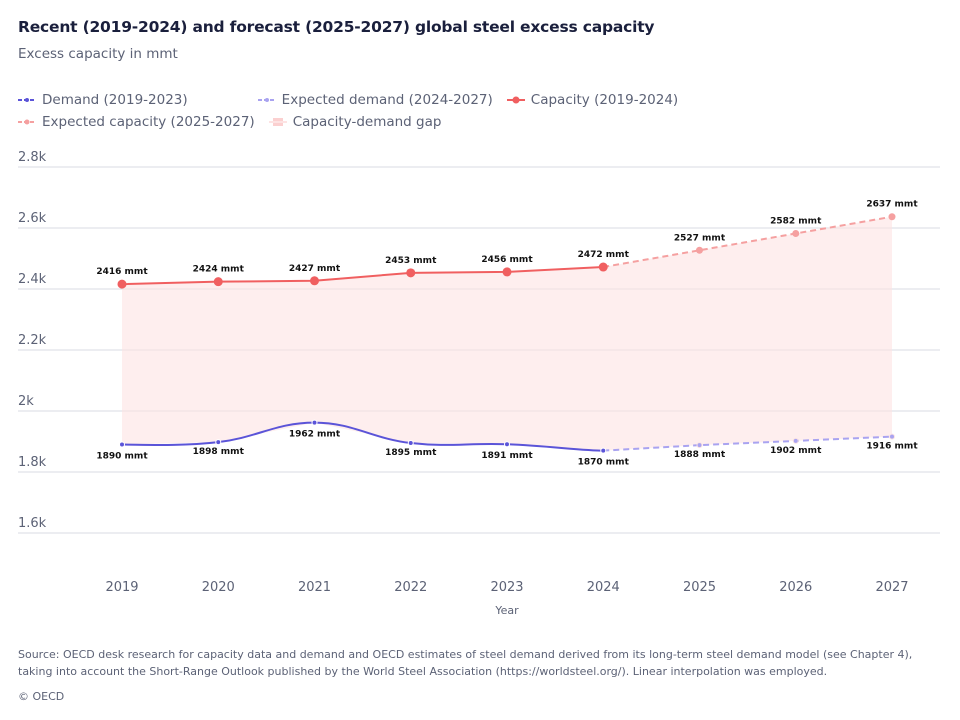 This screenshot has height=720, width=960. Describe the element at coordinates (748, 443) in the screenshot. I see `expected-demand-line` at that location.